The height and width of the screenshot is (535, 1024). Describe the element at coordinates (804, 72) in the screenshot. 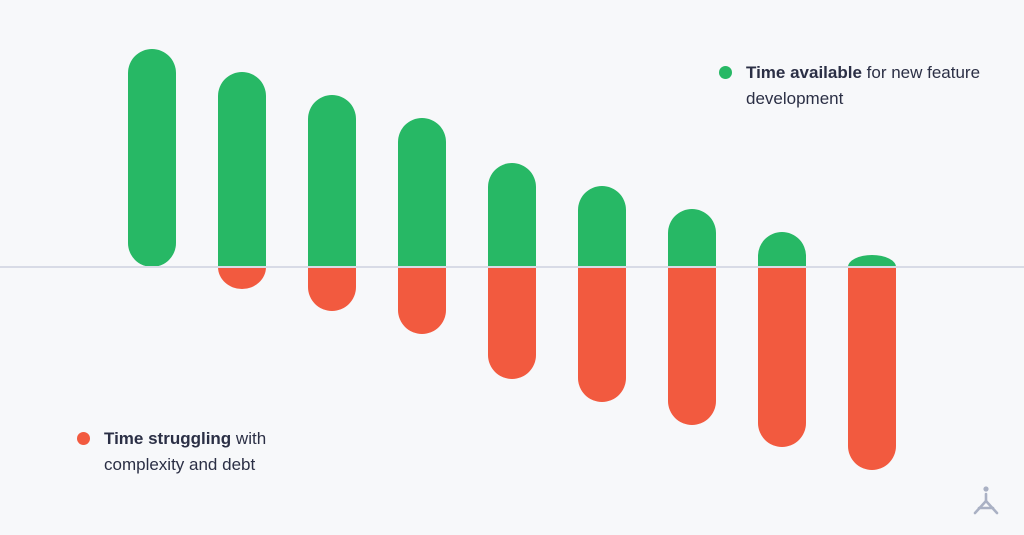

I see `legend-available-bold: Time available` at that location.